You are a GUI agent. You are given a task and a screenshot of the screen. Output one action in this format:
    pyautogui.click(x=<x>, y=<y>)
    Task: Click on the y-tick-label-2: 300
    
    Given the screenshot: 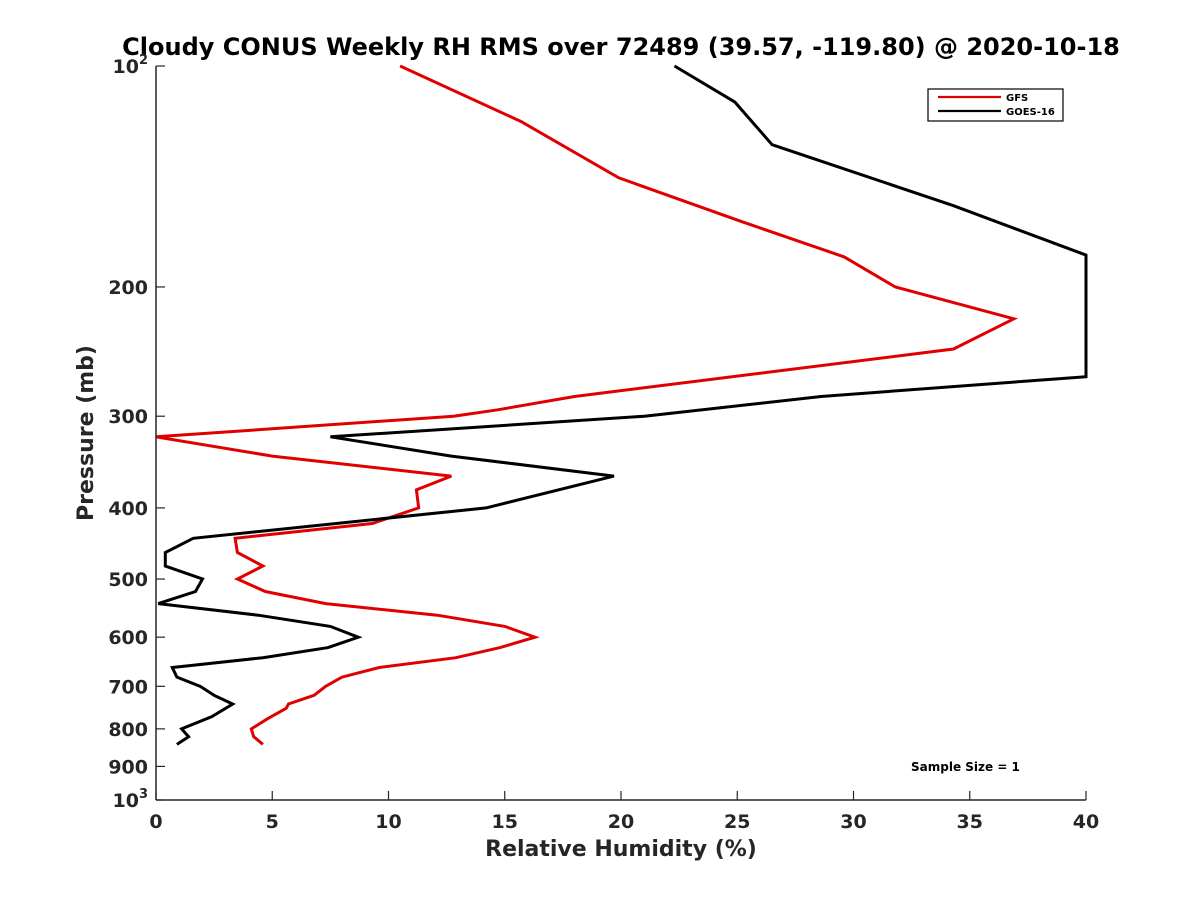 What is the action you would take?
    pyautogui.click(x=128, y=417)
    